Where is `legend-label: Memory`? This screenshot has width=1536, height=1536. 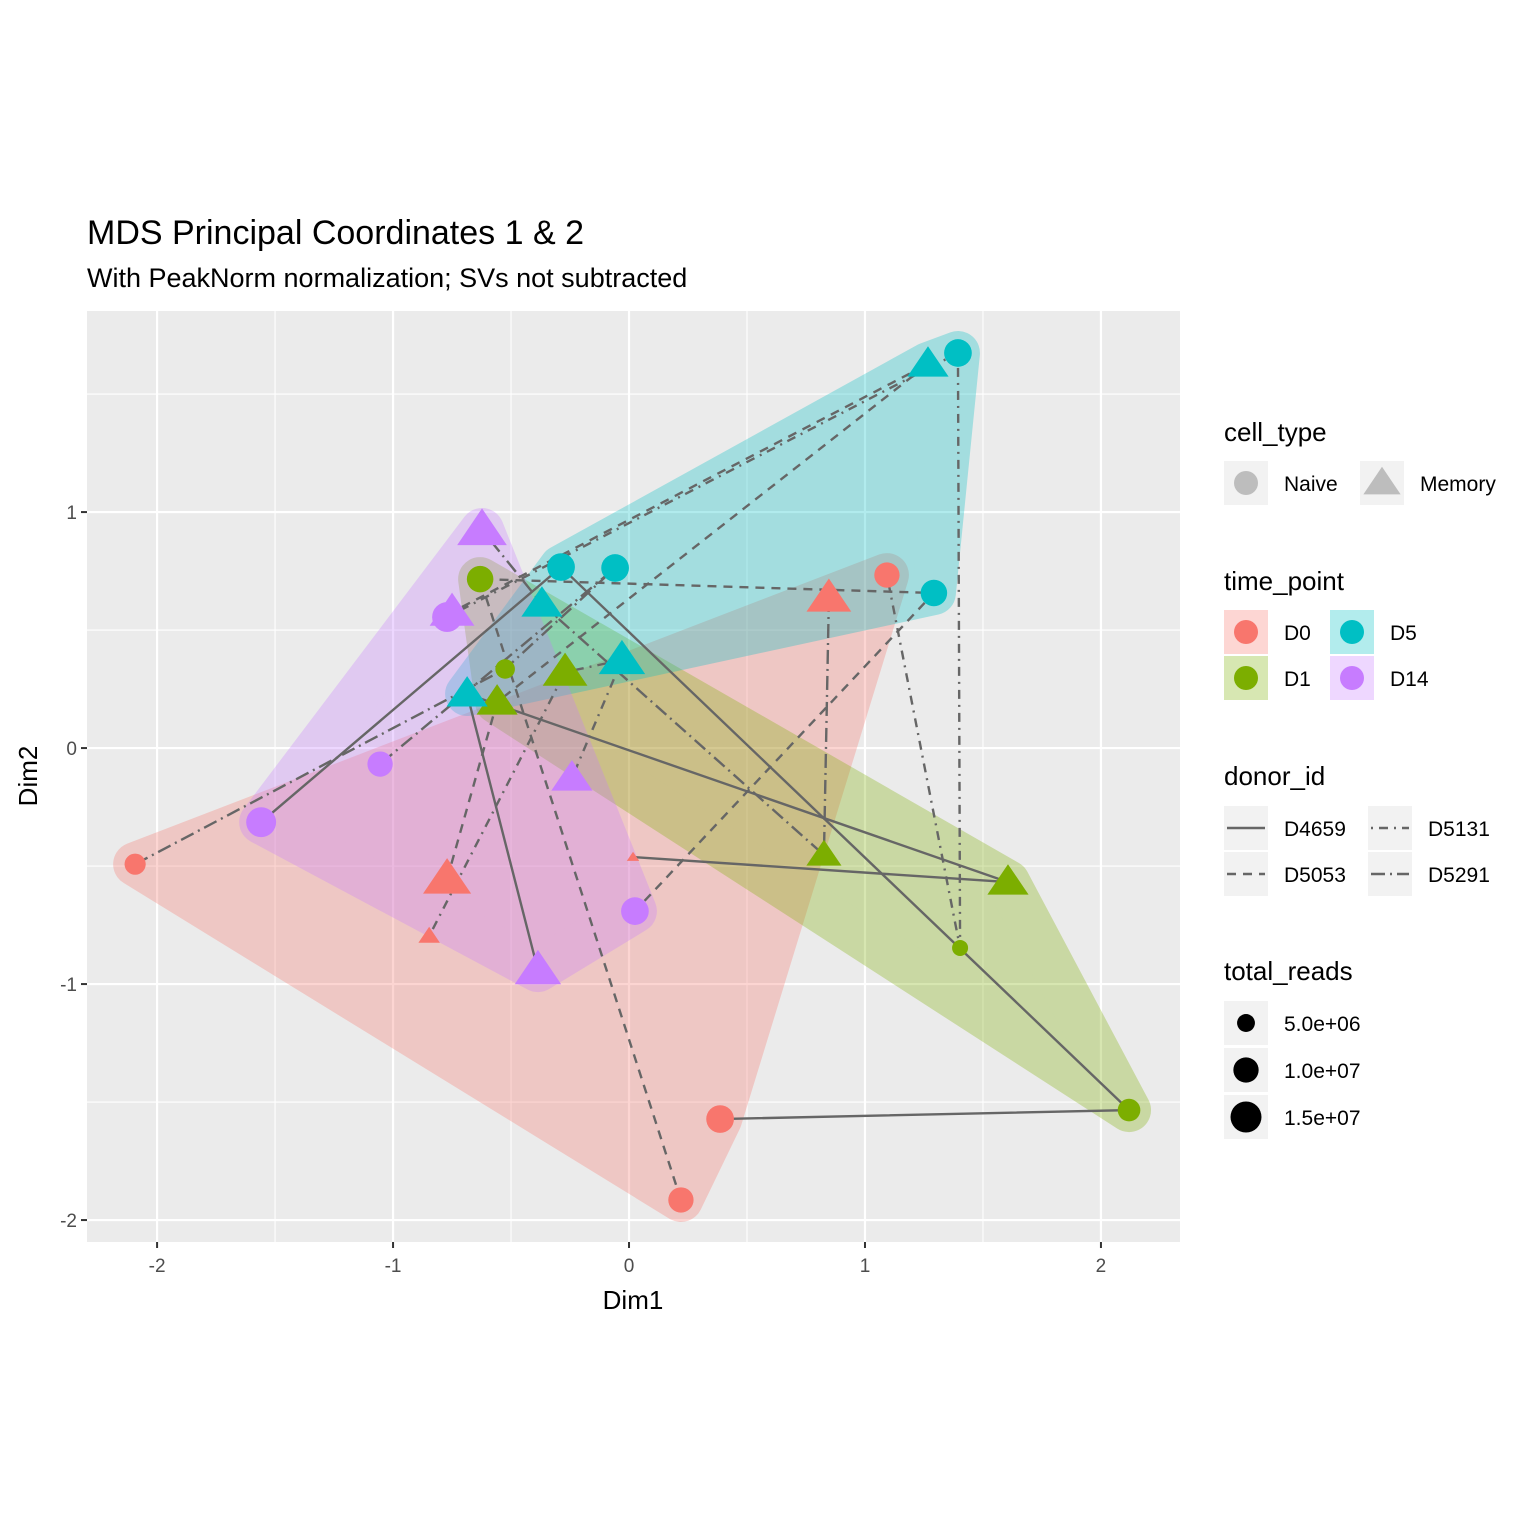 legend-label: Memory is located at coordinates (1458, 484).